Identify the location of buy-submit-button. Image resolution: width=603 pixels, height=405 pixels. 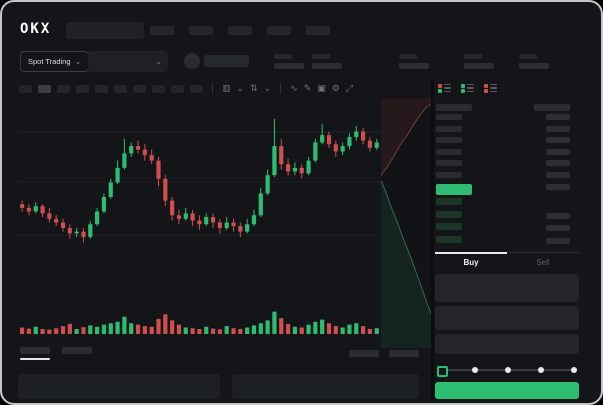
(507, 390).